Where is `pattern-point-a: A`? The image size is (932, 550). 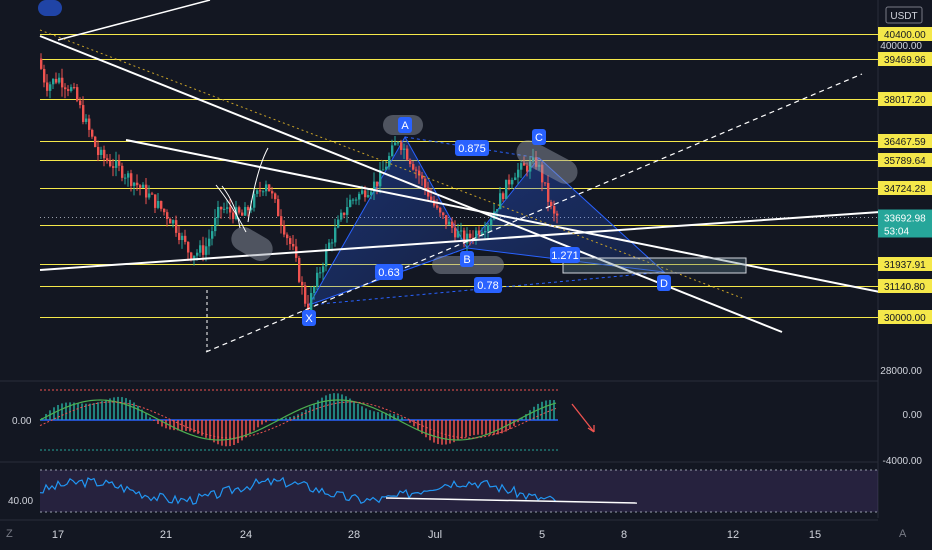
pattern-point-a: A is located at coordinates (405, 126).